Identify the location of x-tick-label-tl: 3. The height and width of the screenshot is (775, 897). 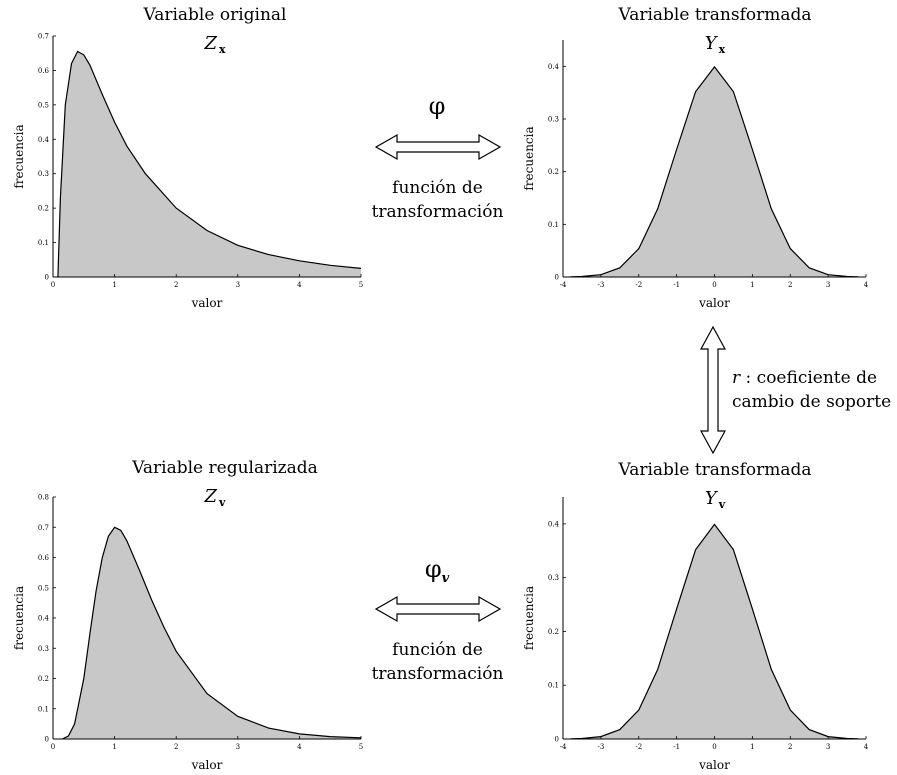
(238, 285).